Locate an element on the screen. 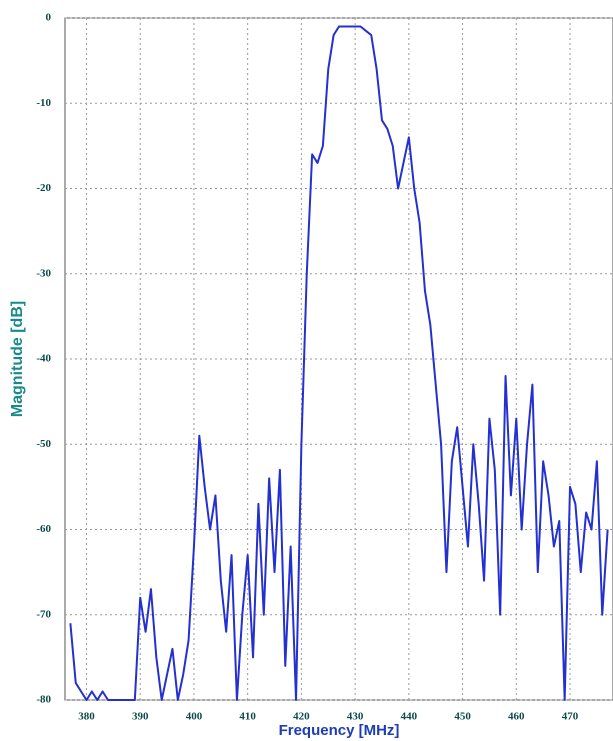 Image resolution: width=613 pixels, height=741 pixels. y-tick-label: -40 is located at coordinates (43, 359).